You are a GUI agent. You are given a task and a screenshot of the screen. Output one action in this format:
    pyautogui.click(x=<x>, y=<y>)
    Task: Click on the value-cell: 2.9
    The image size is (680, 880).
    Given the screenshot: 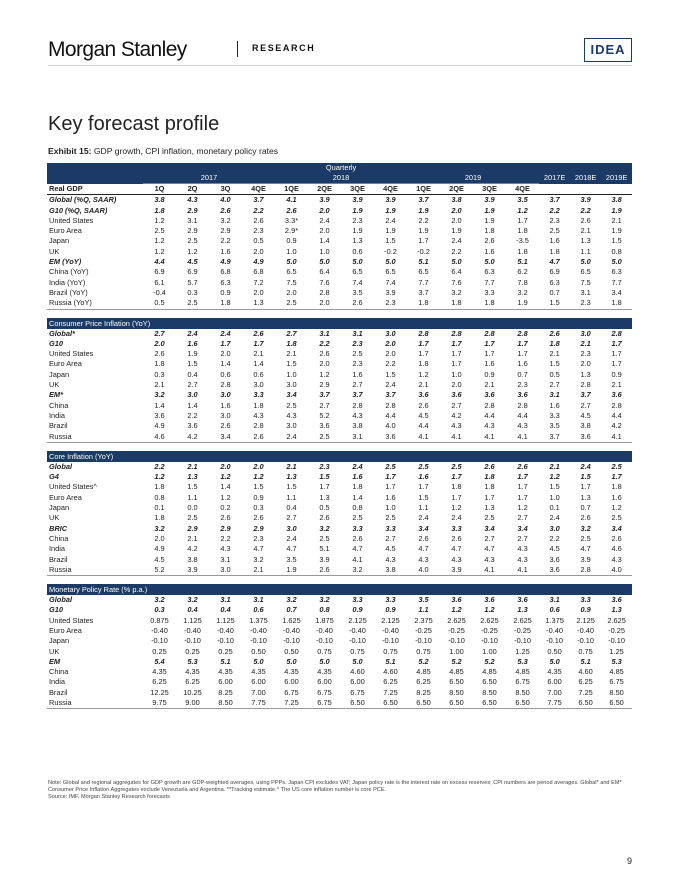 What is the action you would take?
    pyautogui.click(x=324, y=385)
    